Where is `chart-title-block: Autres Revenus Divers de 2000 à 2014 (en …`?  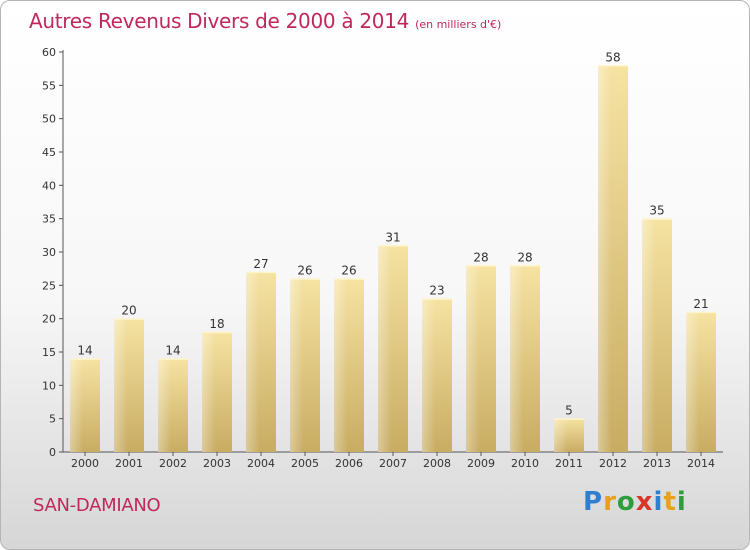
chart-title-block: Autres Revenus Divers de 2000 à 2014 (en … is located at coordinates (265, 21).